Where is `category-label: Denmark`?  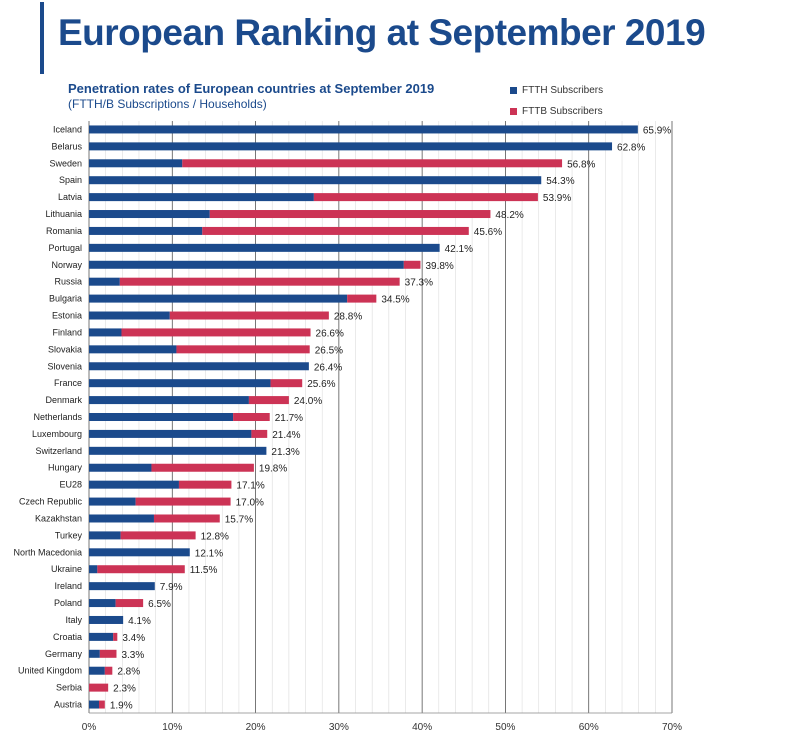
category-label: Denmark is located at coordinates (63, 400).